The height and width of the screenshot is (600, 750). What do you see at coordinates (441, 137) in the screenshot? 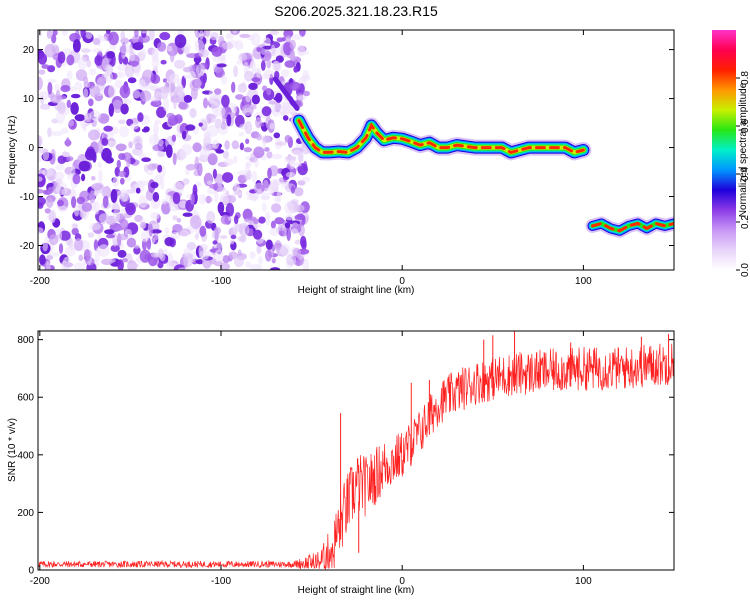
I see `heatmap-ridge-peak` at bounding box center [441, 137].